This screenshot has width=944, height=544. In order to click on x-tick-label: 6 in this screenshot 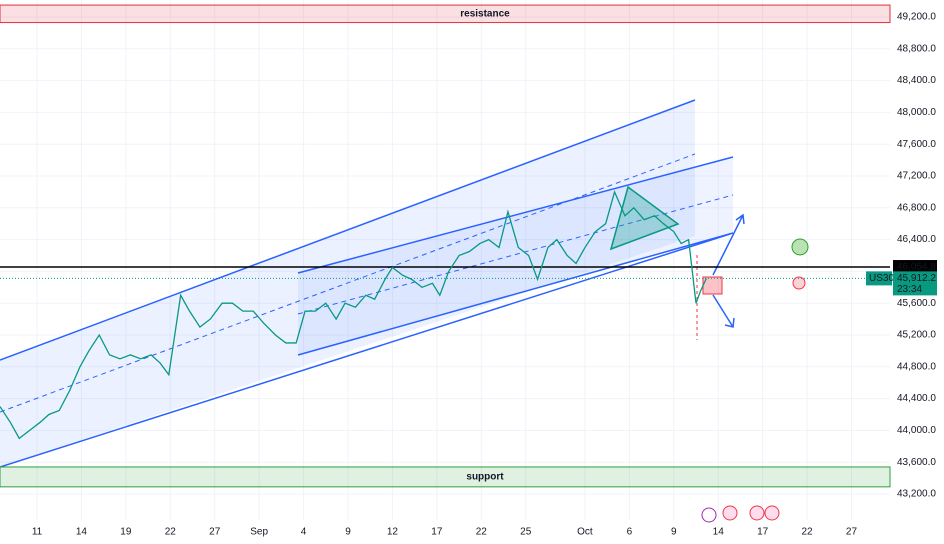, I will do `click(630, 532)`.